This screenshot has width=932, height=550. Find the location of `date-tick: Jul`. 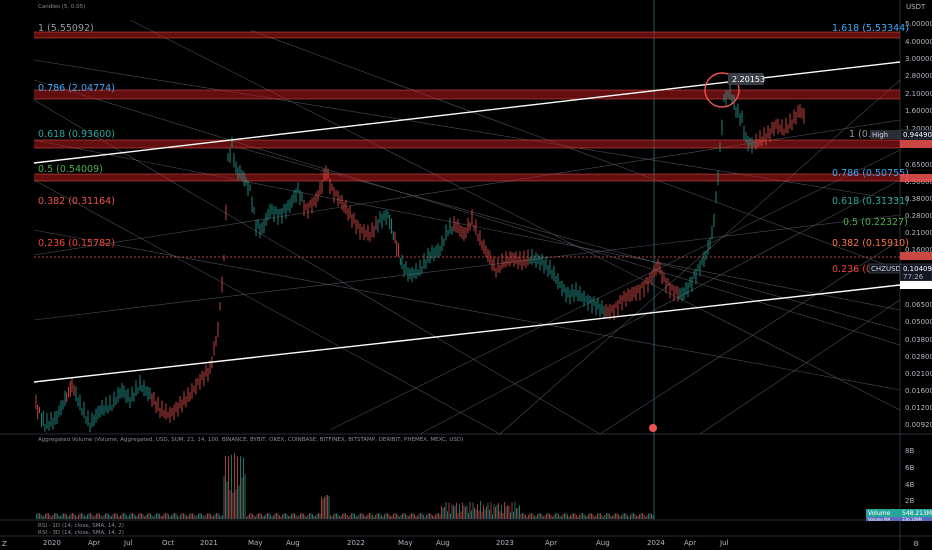

date-tick: Jul is located at coordinates (724, 543).